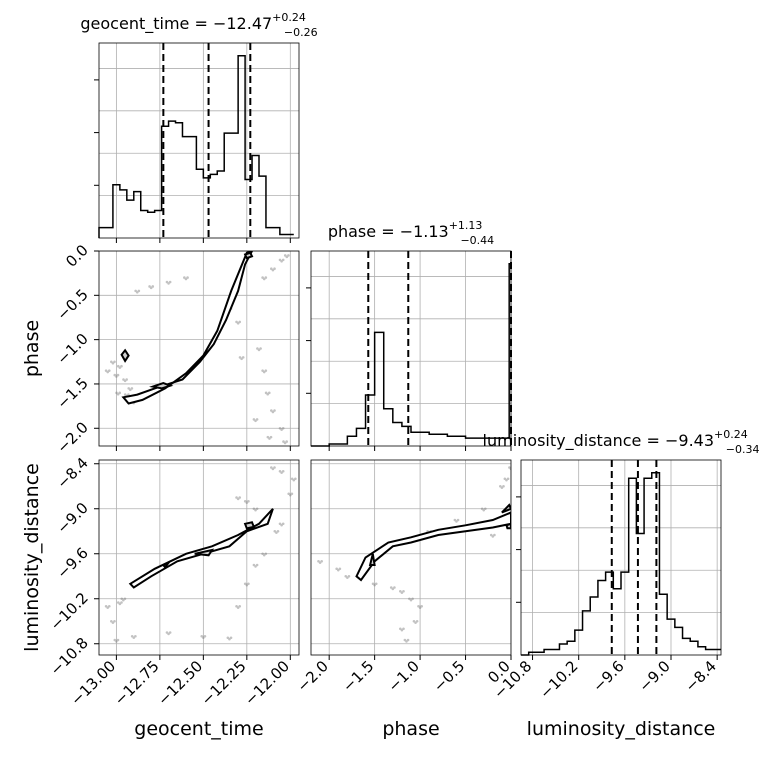 This screenshot has height=760, width=760. Describe the element at coordinates (608, 676) in the screenshot. I see `x-tick-label: −9.6` at that location.